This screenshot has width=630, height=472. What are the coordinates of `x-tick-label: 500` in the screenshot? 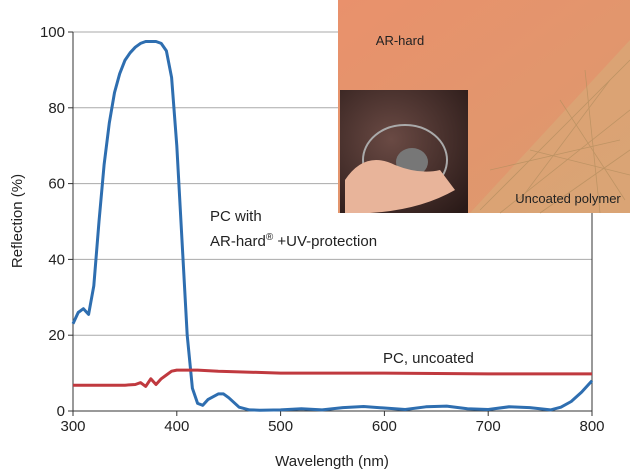 It's located at (280, 426).